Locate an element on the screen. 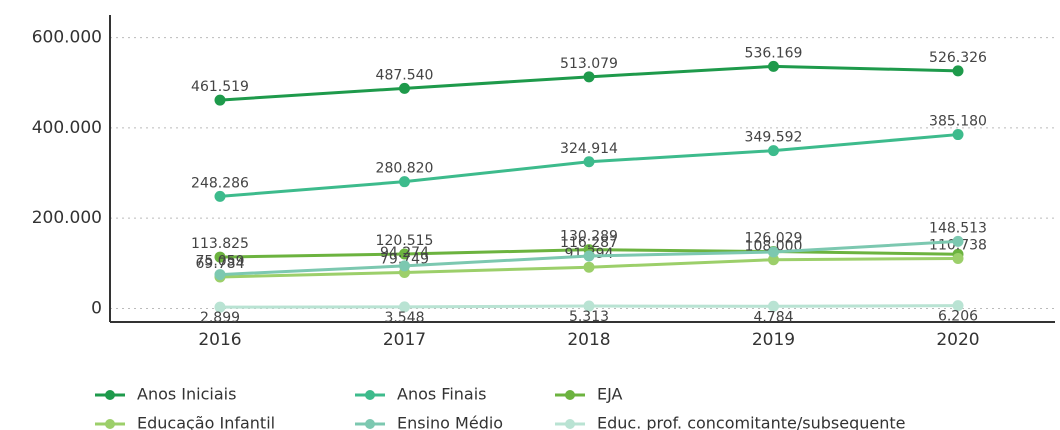  legend-label: EJA is located at coordinates (610, 394).